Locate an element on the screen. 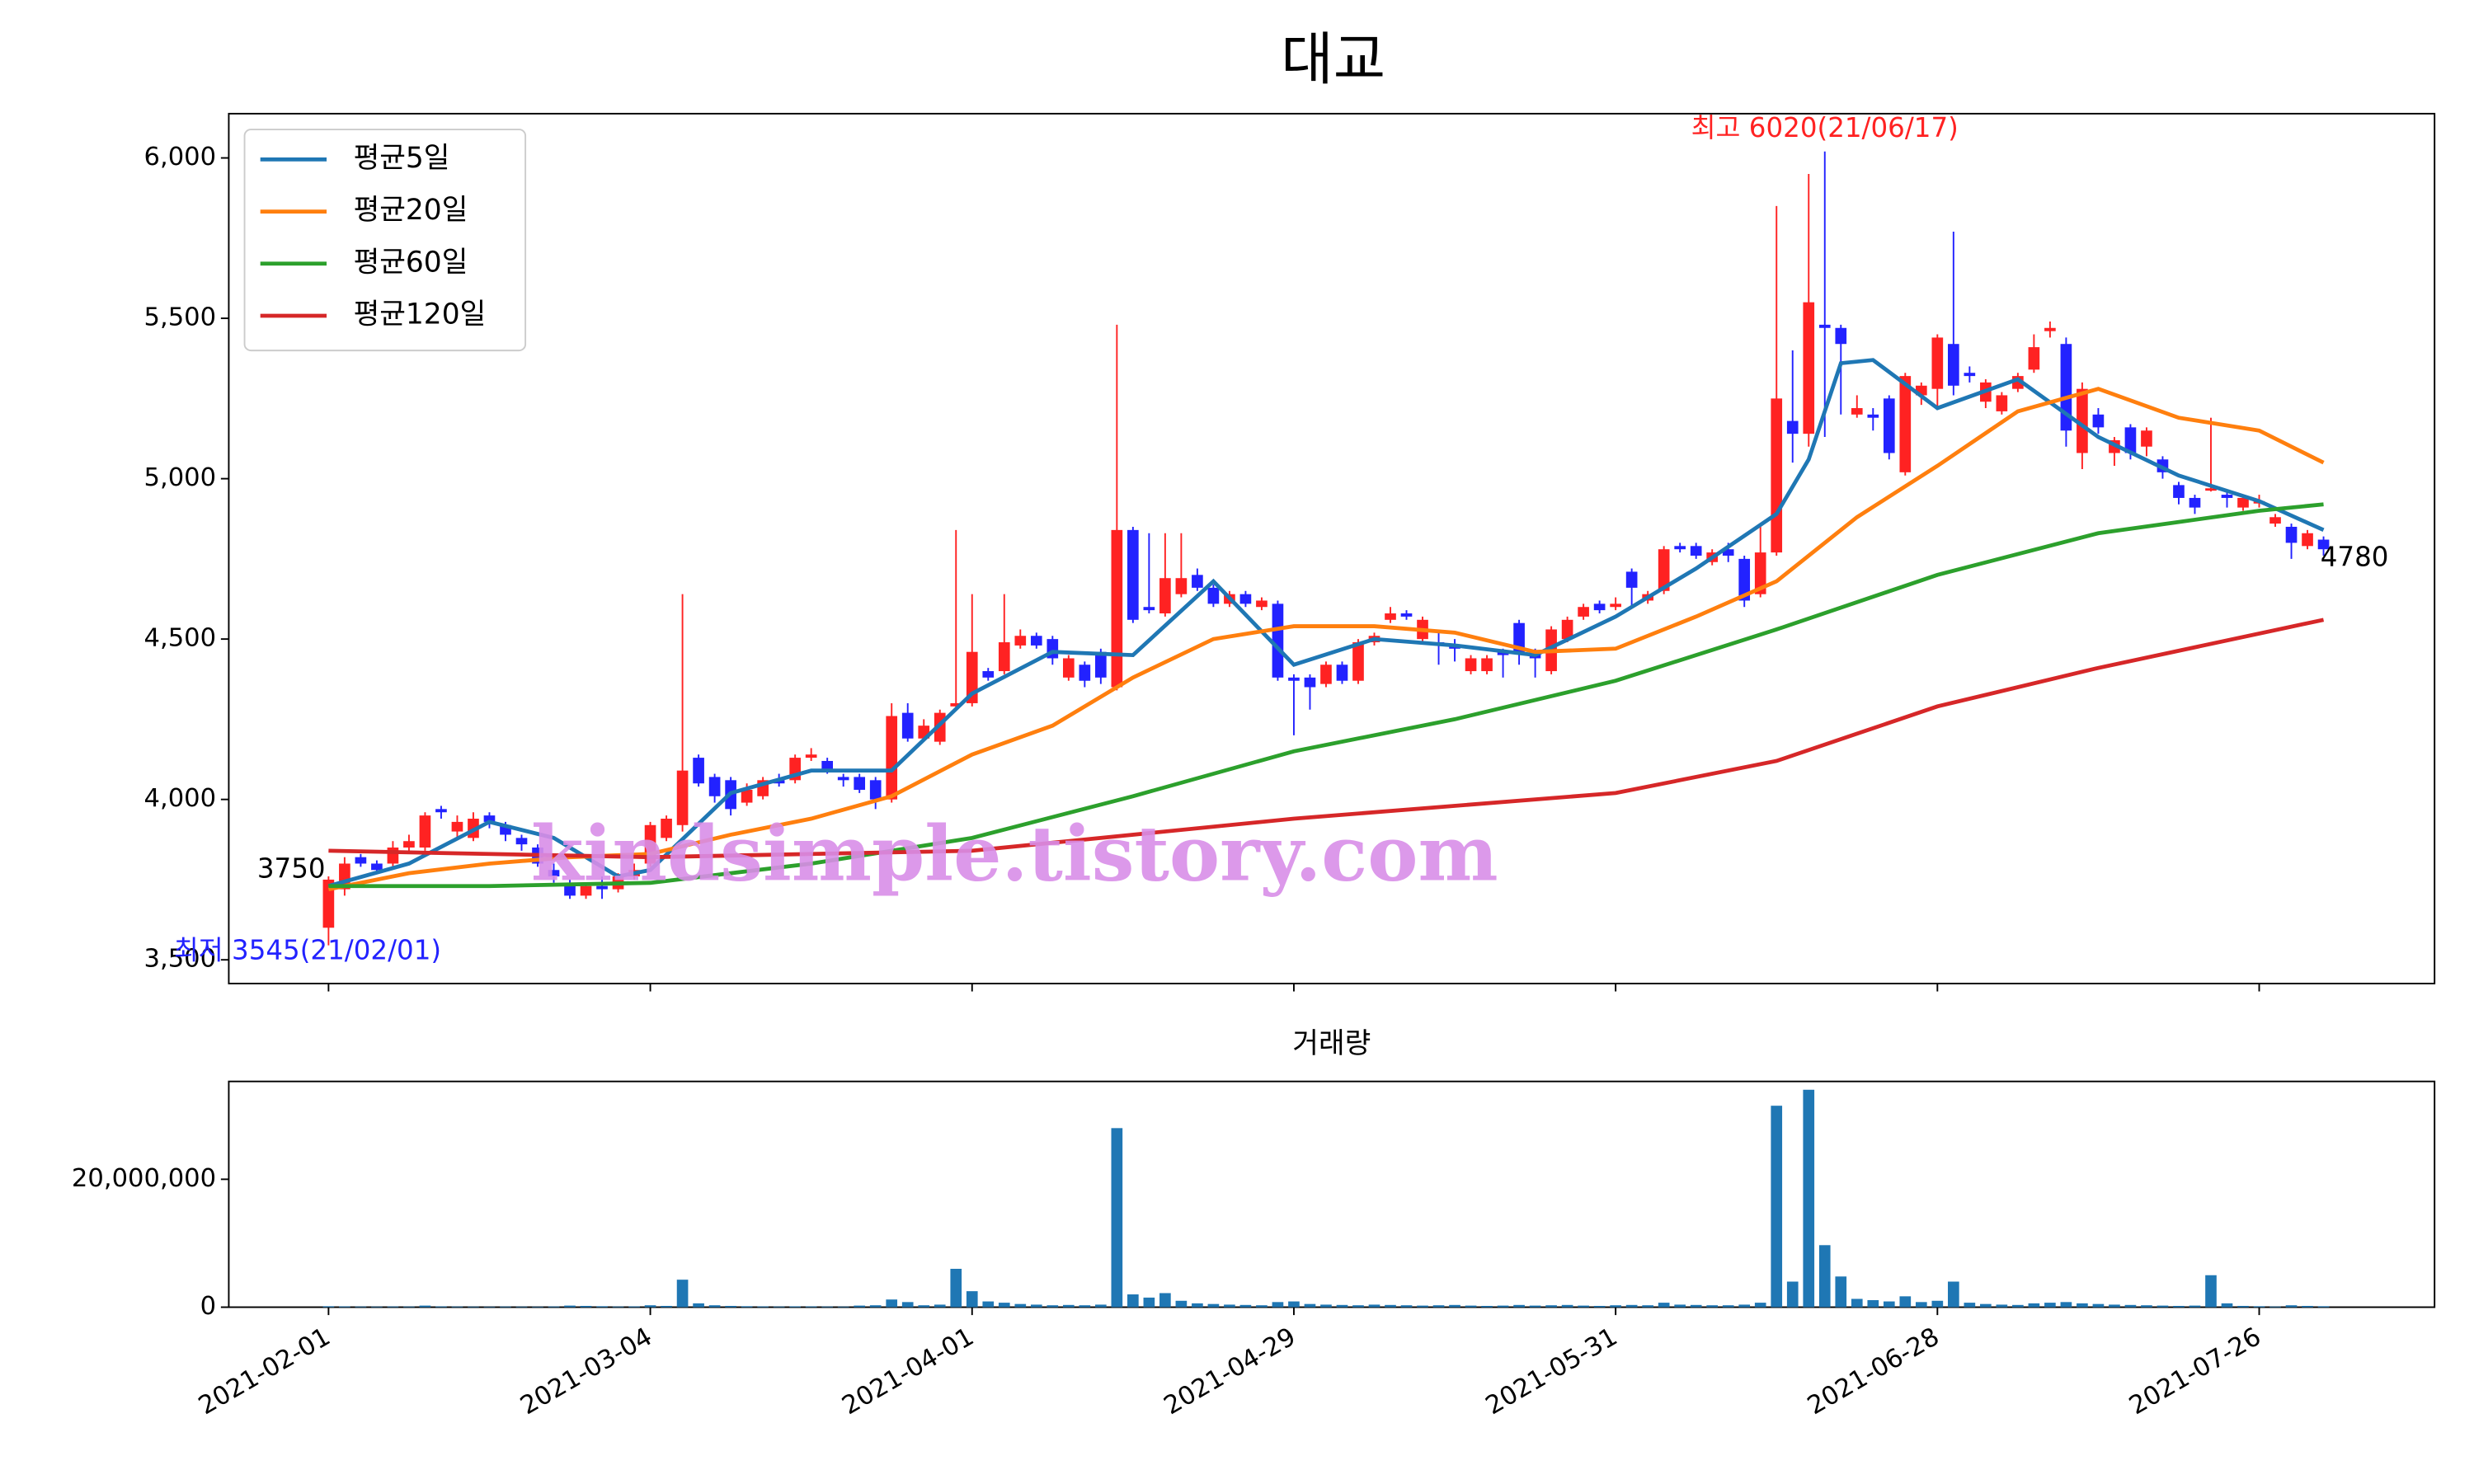 The height and width of the screenshot is (1484, 2474). y-tick-label: 4,000 is located at coordinates (180, 798).